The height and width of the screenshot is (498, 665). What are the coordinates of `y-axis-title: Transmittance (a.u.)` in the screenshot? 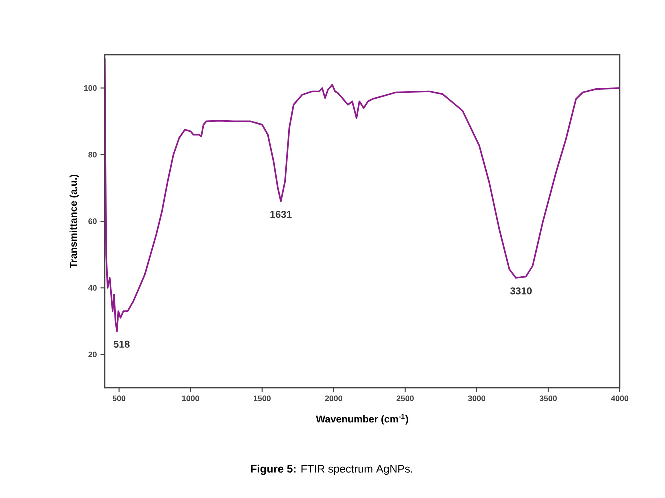 It's located at (75, 221).